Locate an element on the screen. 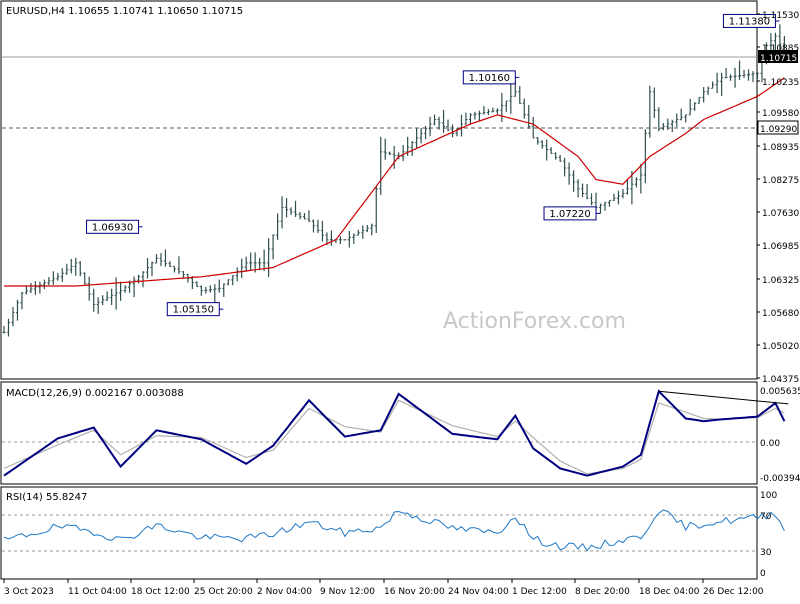 This screenshot has height=604, width=800. rsi-y-tick-label: 30 is located at coordinates (766, 553).